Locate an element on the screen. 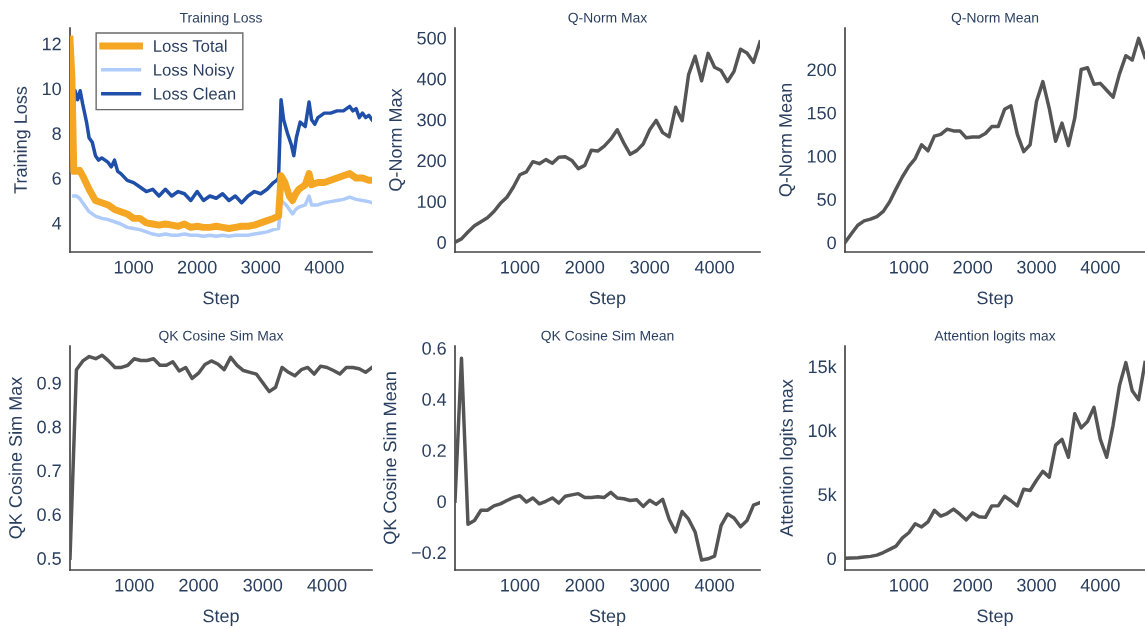 This screenshot has height=629, width=1145. y-axis-title: Training Loss is located at coordinates (22, 140).